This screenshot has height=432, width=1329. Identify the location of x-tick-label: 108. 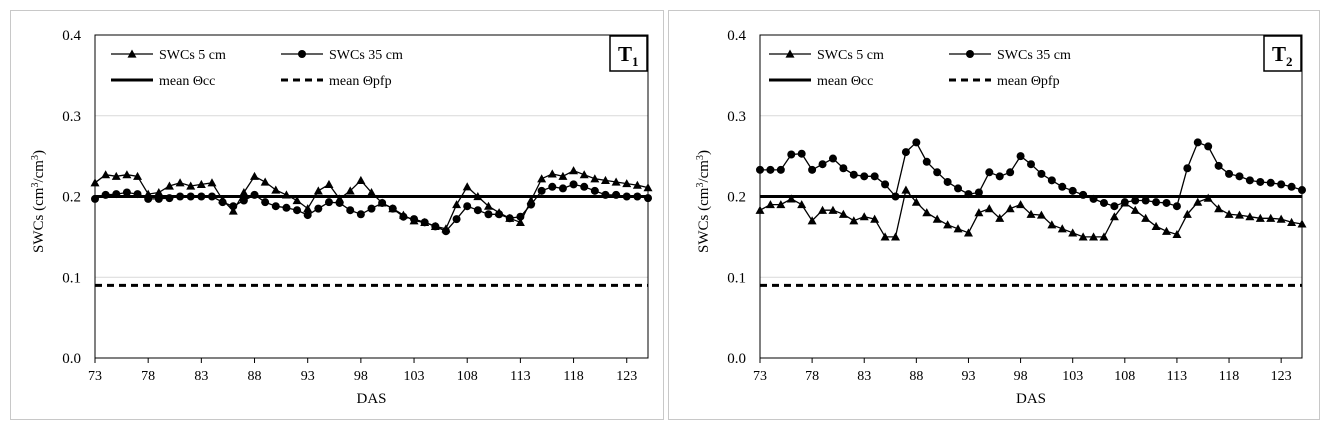
(1124, 376).